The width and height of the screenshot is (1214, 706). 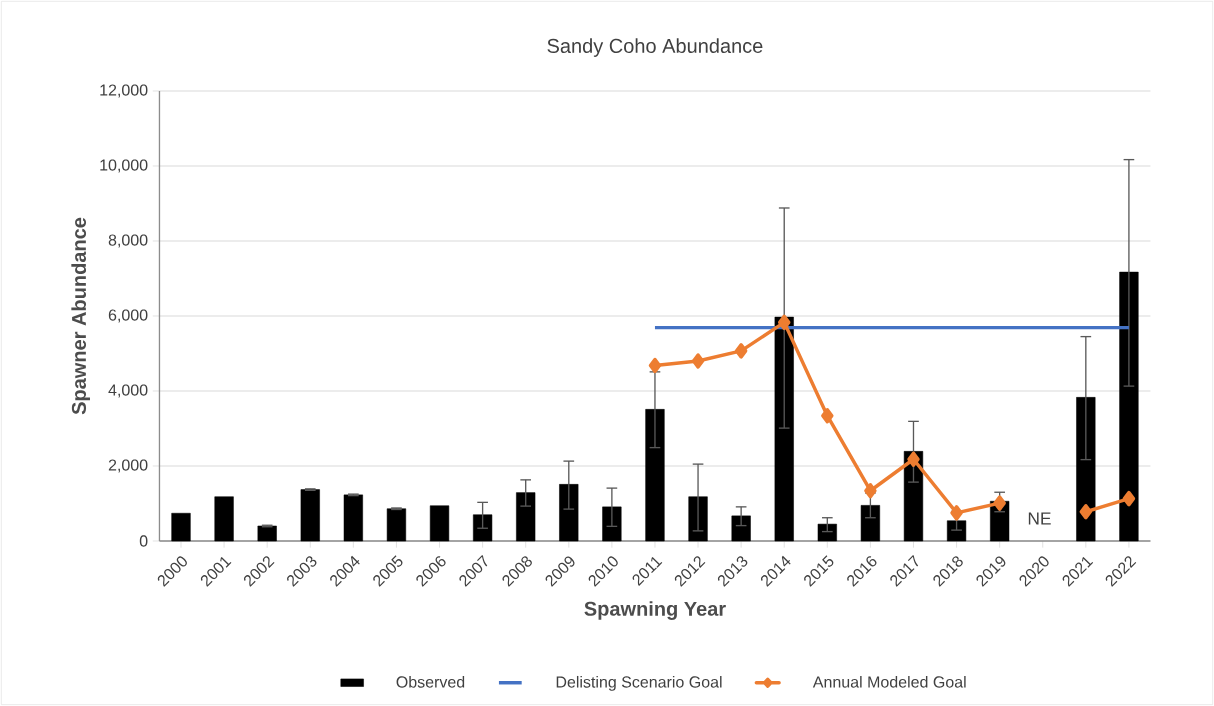 I want to click on y-axis-title: Spawner Abundance, so click(x=80, y=316).